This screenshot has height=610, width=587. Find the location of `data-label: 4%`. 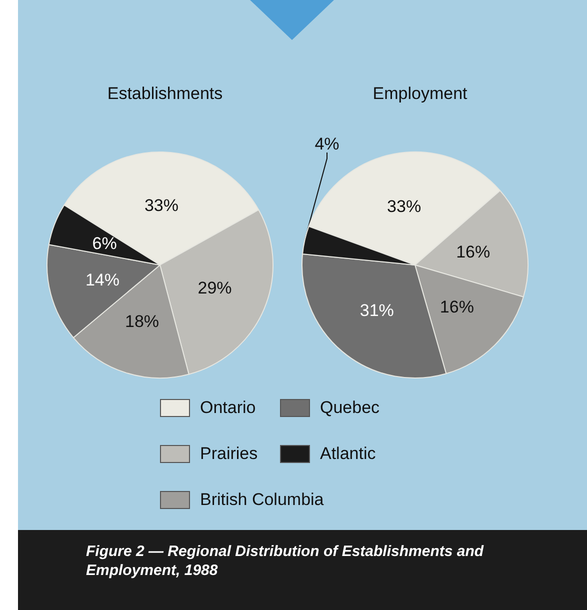

data-label: 4% is located at coordinates (327, 144).